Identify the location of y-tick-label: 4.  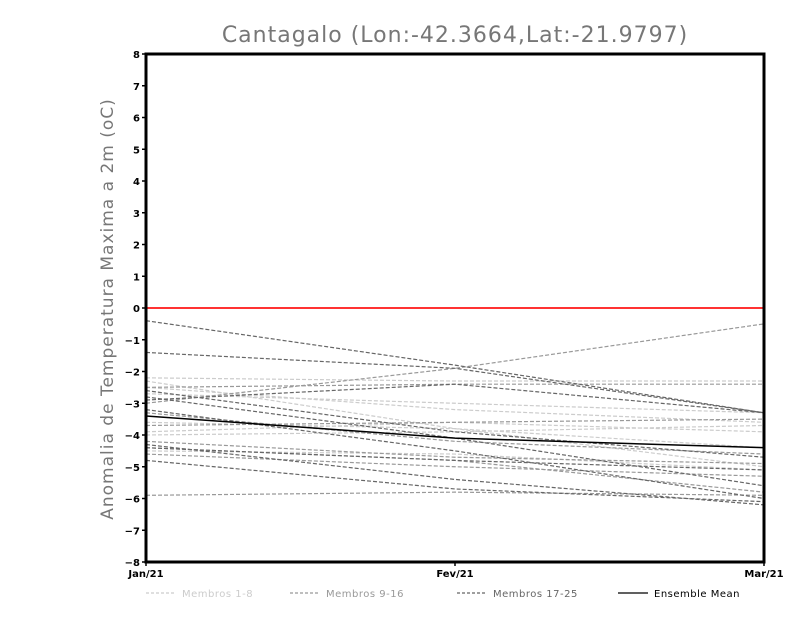
(136, 182).